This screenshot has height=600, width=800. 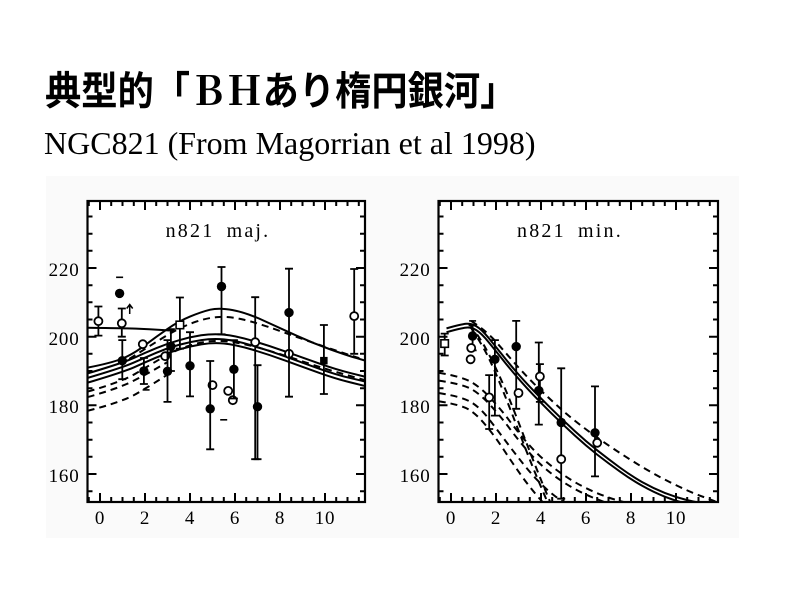 I want to click on svg-text: n821 maj., so click(x=218, y=231).